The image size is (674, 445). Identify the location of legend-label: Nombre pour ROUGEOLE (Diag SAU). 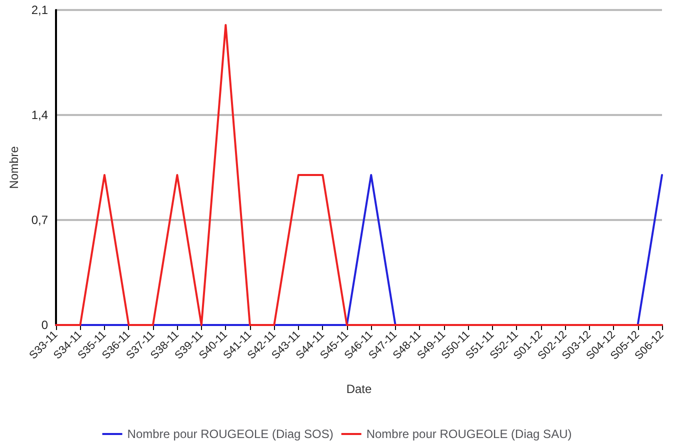
(469, 434).